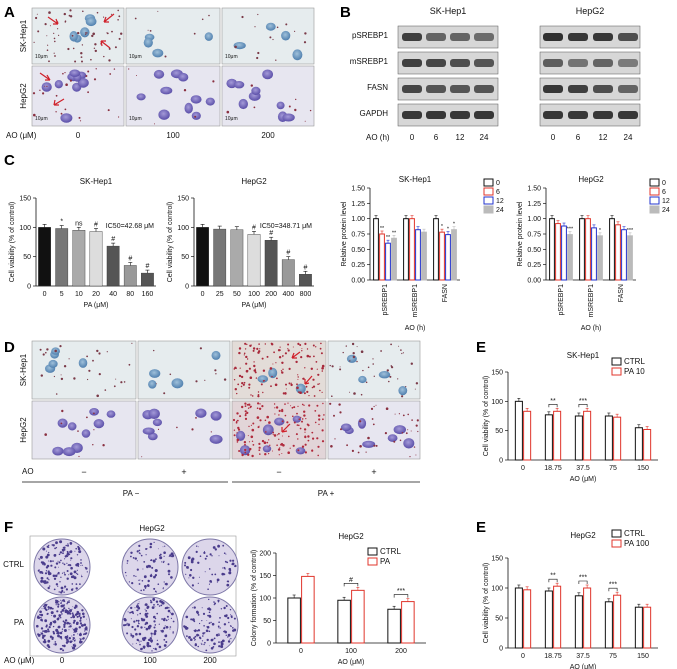  I want to click on legend-label: PA 100, so click(637, 543).